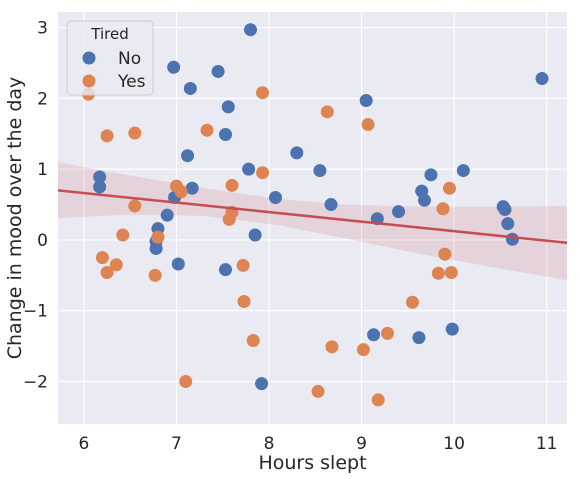 The height and width of the screenshot is (479, 580). Describe the element at coordinates (109, 34) in the screenshot. I see `legend-title: Tired` at that location.